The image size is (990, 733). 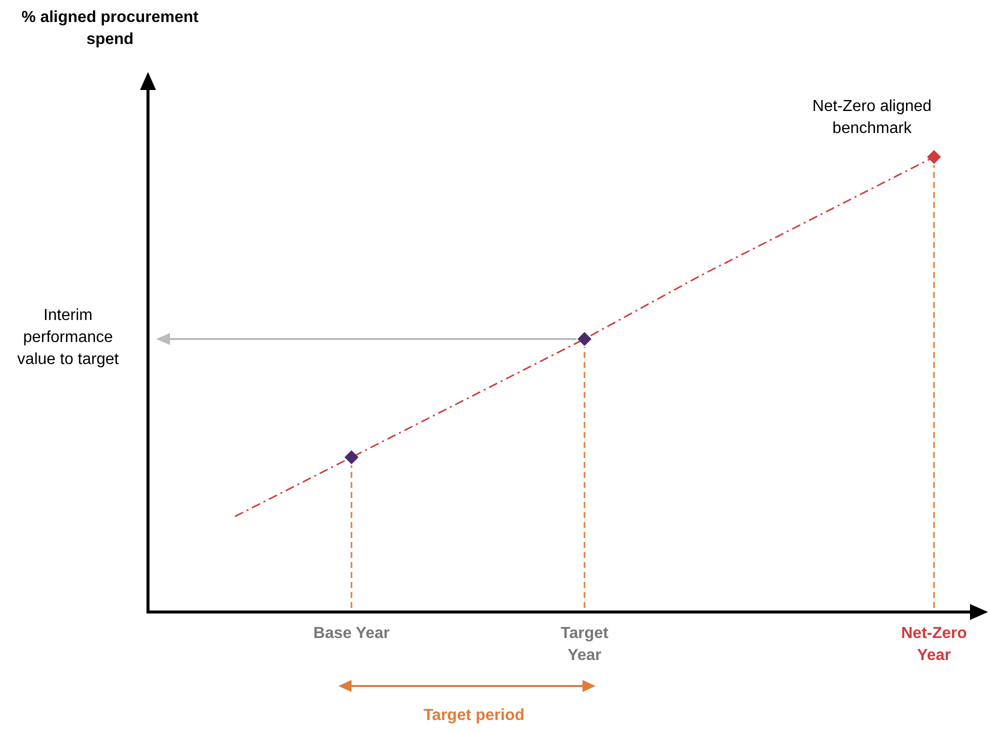 What do you see at coordinates (351, 633) in the screenshot?
I see `x-tick-label: Base Year` at bounding box center [351, 633].